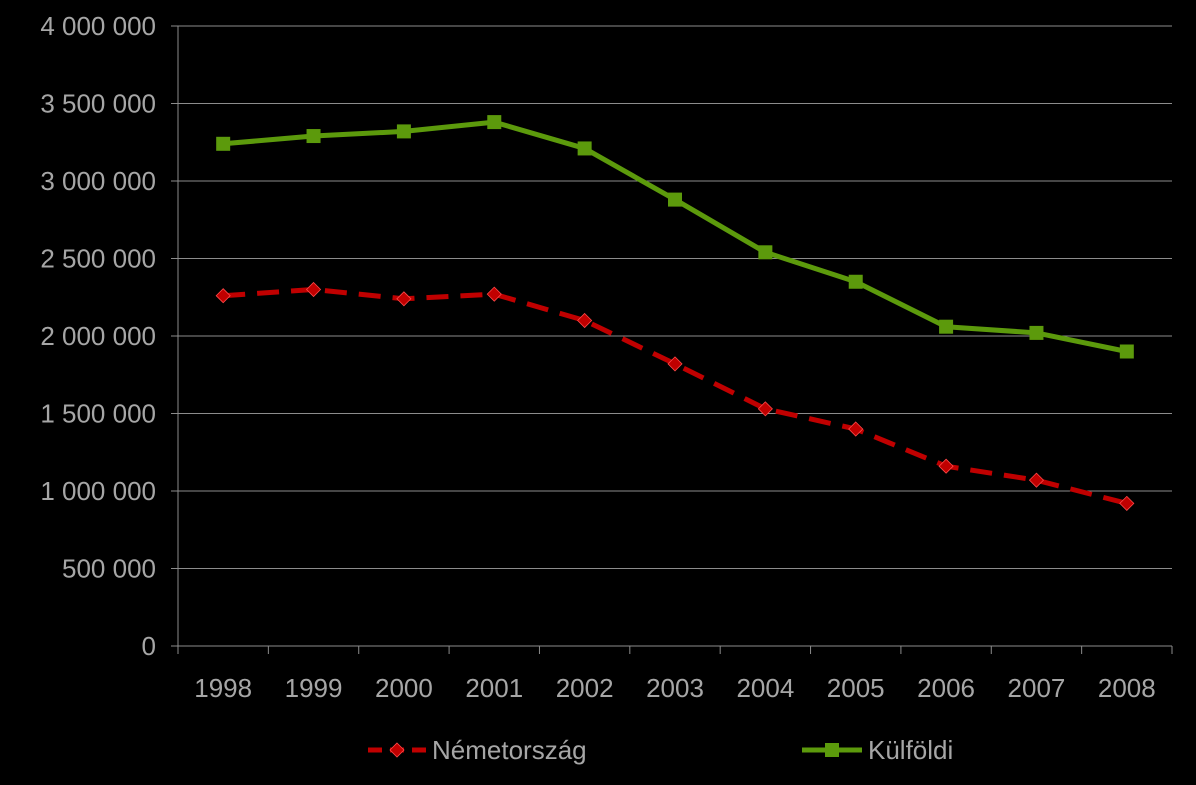 The image size is (1196, 785). What do you see at coordinates (1127, 688) in the screenshot?
I see `x-tick-label: 2008` at bounding box center [1127, 688].